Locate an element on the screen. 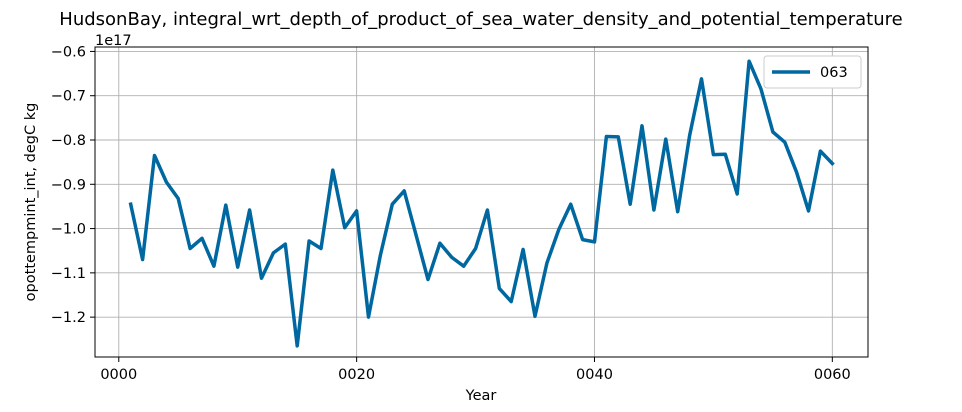 The width and height of the screenshot is (962, 412). x-axis-ticks: 0000 0020 0040 0060 is located at coordinates (475, 370).